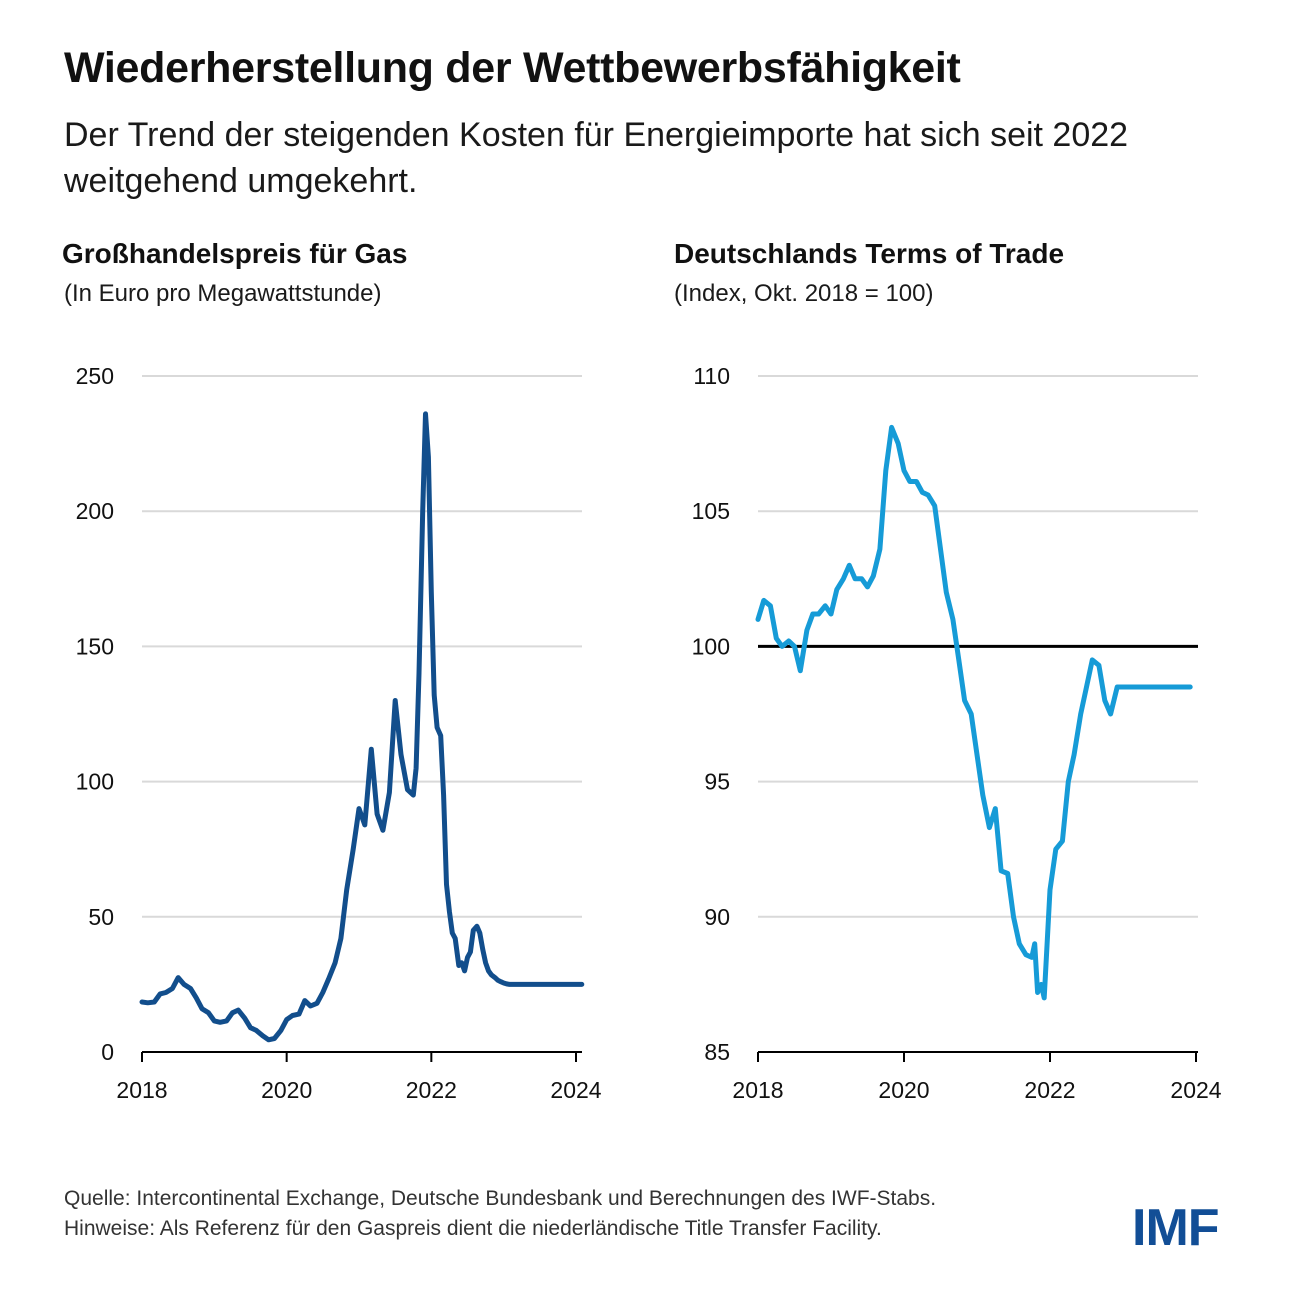 The width and height of the screenshot is (1300, 1300). I want to click on gas-y-tick-label: 250, so click(95, 376).